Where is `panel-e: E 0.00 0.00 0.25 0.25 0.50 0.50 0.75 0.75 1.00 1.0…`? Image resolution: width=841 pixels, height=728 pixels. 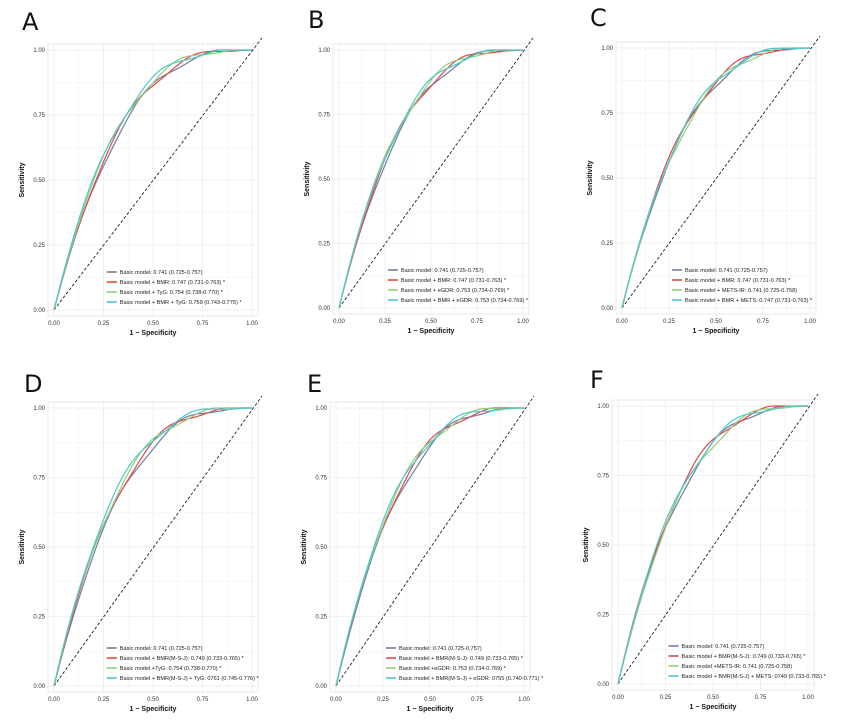
panel-e: E 0.00 0.00 0.25 0.25 0.50 0.50 0.75 0.75 1.00 1.0… is located at coordinates (422, 541).